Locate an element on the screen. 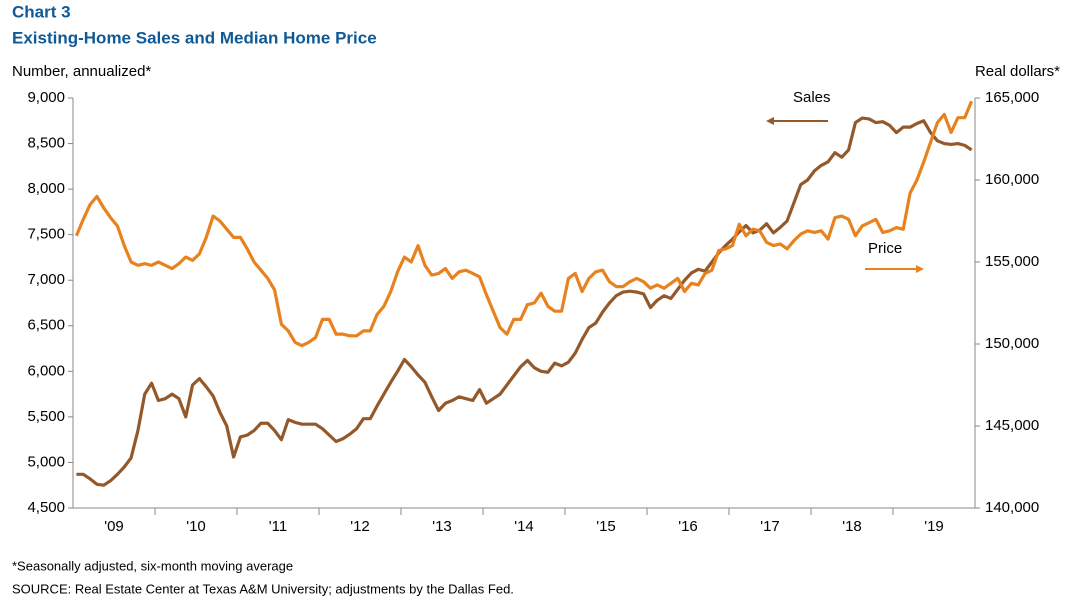  x-tick-label: '15 is located at coordinates (606, 526).